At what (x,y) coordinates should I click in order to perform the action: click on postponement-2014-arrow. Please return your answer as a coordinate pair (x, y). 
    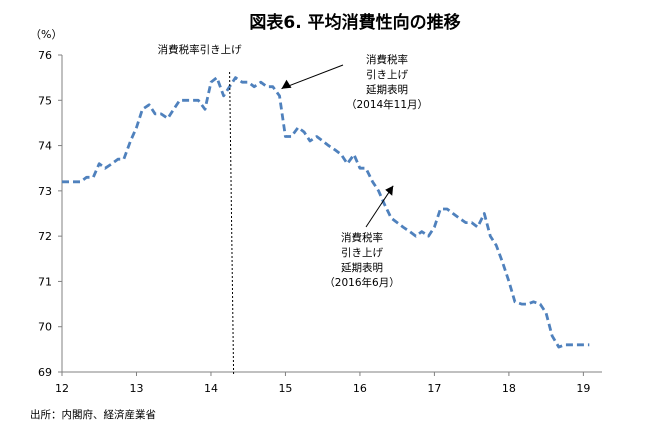
    Looking at the image, I should click on (312, 77).